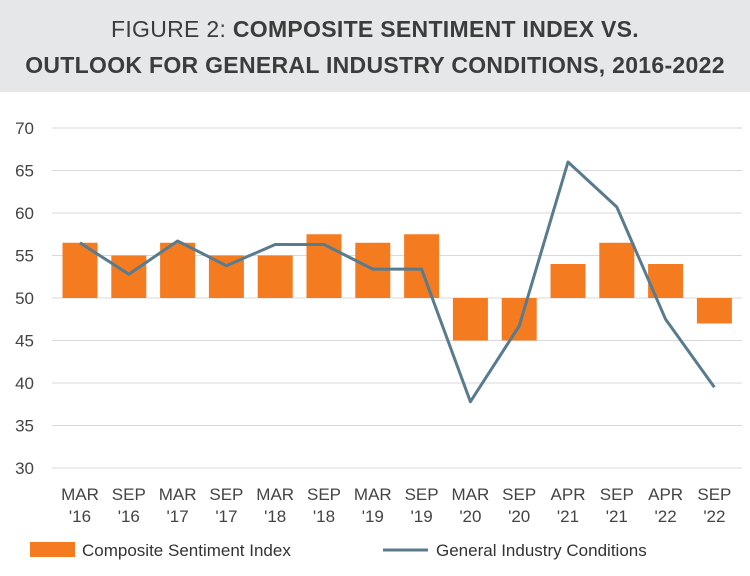 This screenshot has width=750, height=576. What do you see at coordinates (168, 29) in the screenshot?
I see `chart-title-prefix: FIGURE 2:` at bounding box center [168, 29].